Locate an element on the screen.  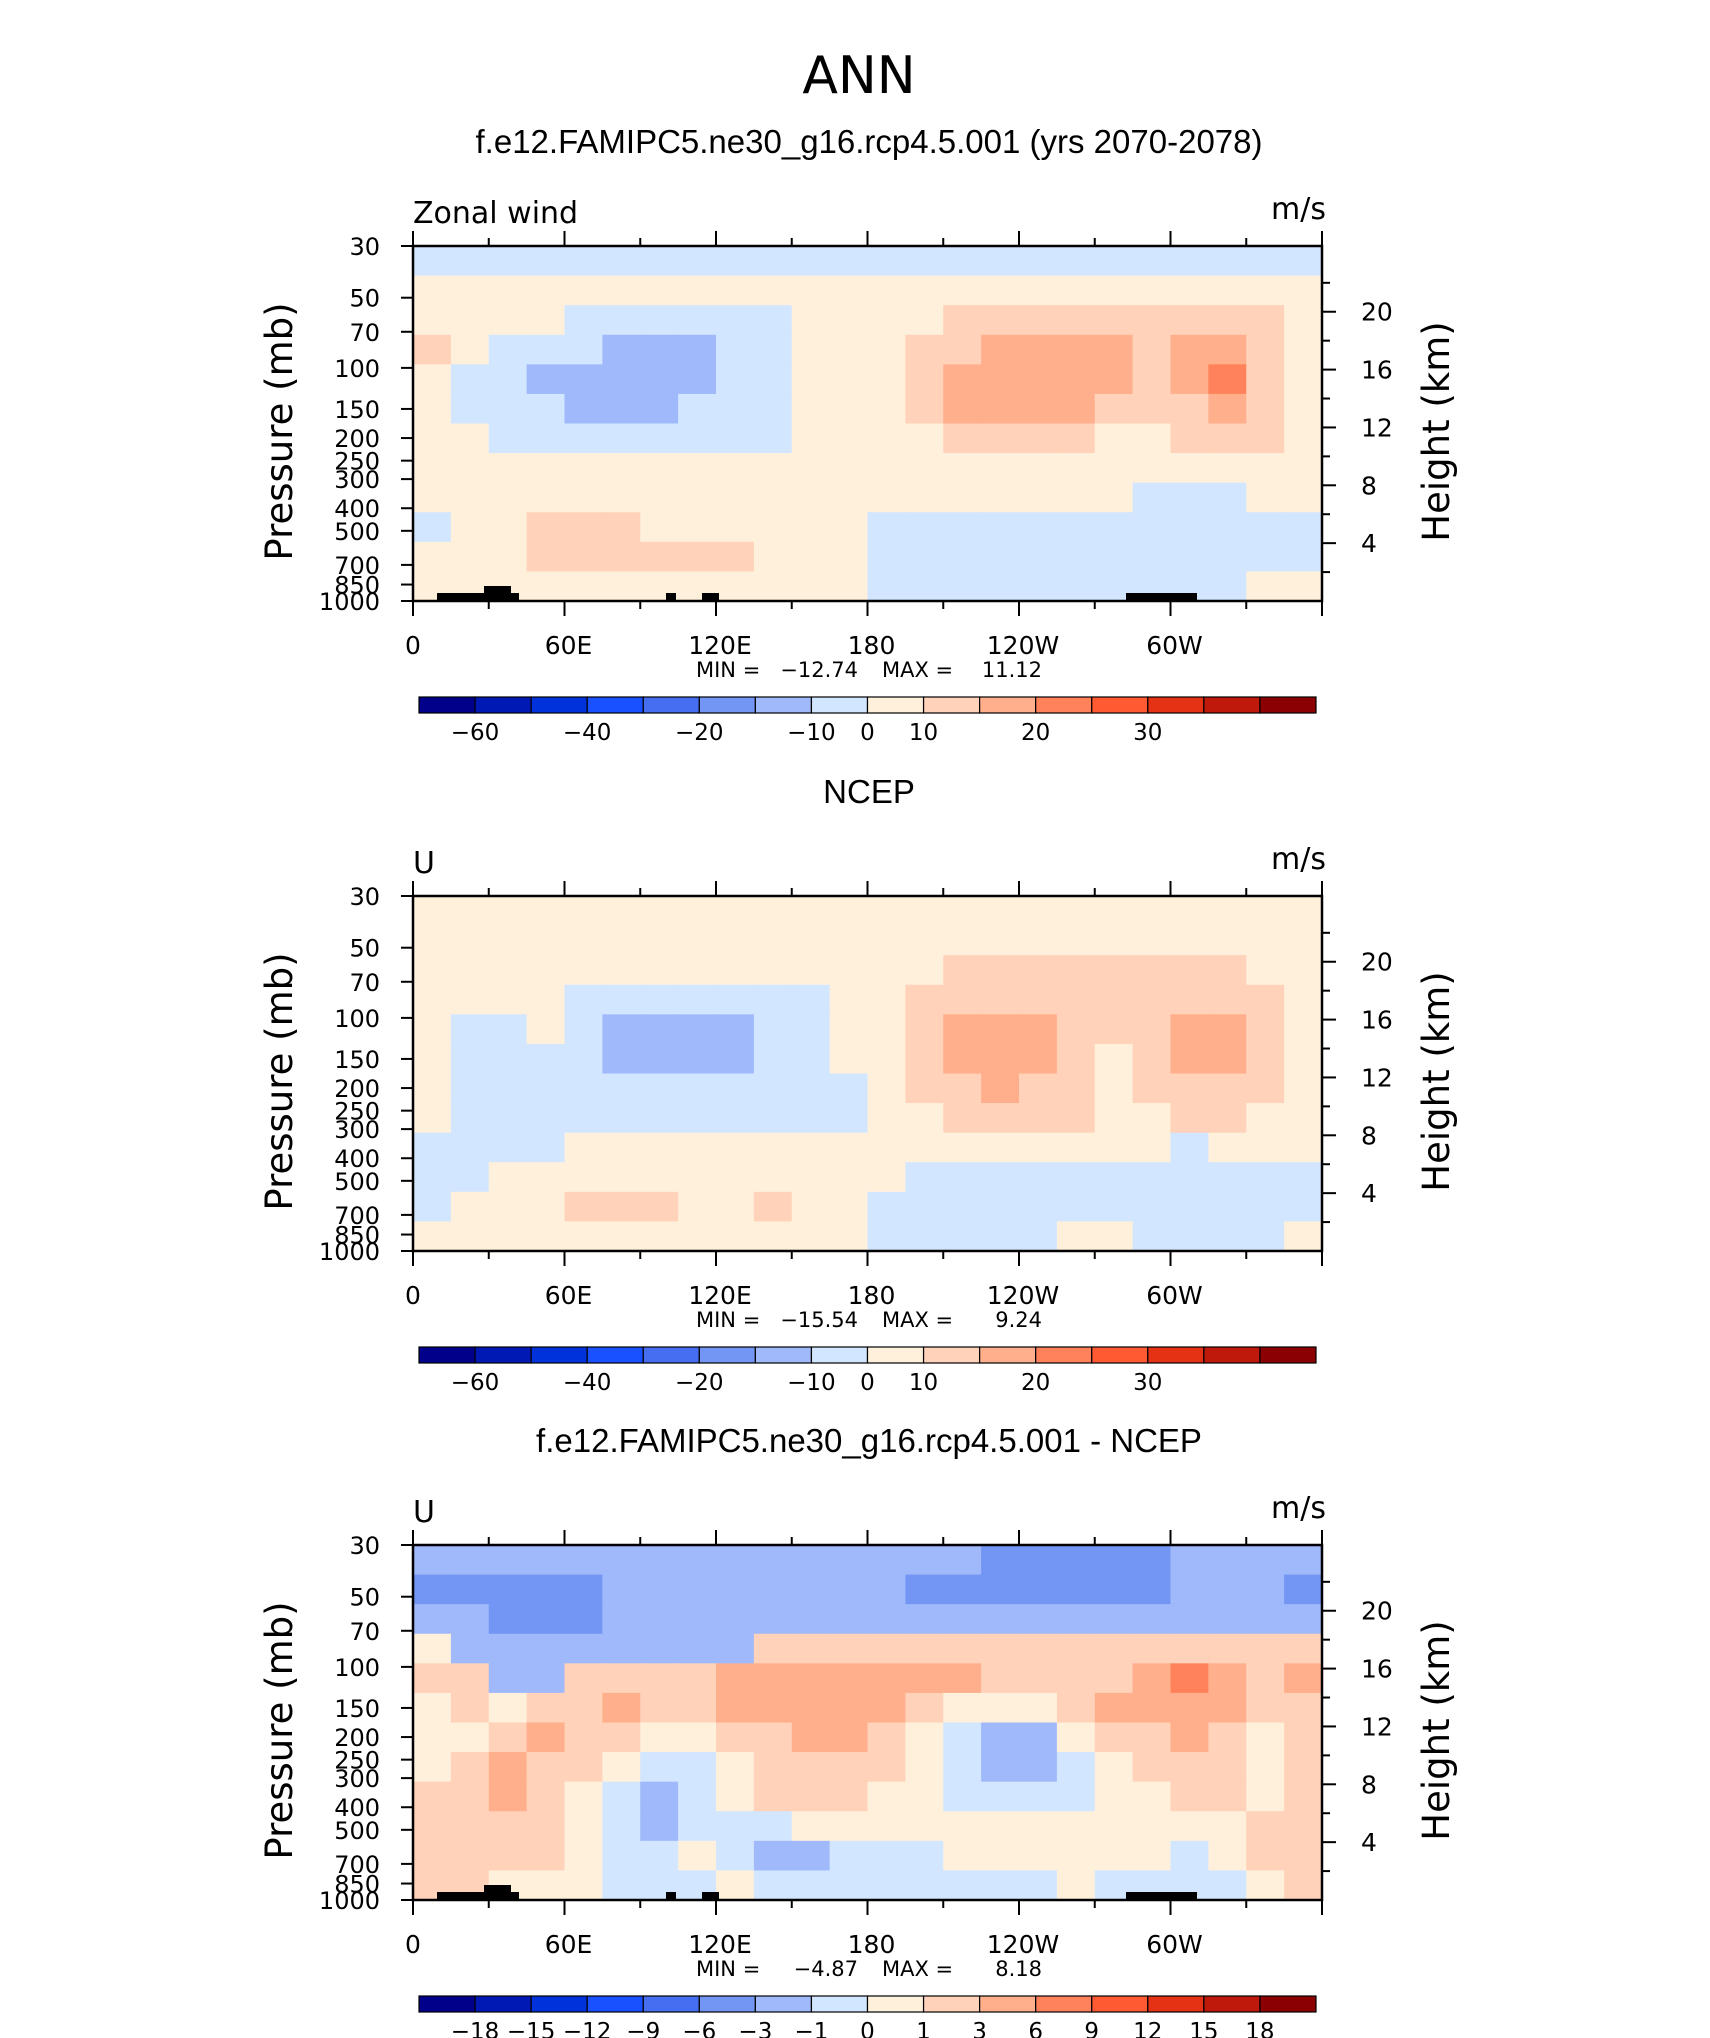
y-tick-label: 300 is located at coordinates (357, 1130).